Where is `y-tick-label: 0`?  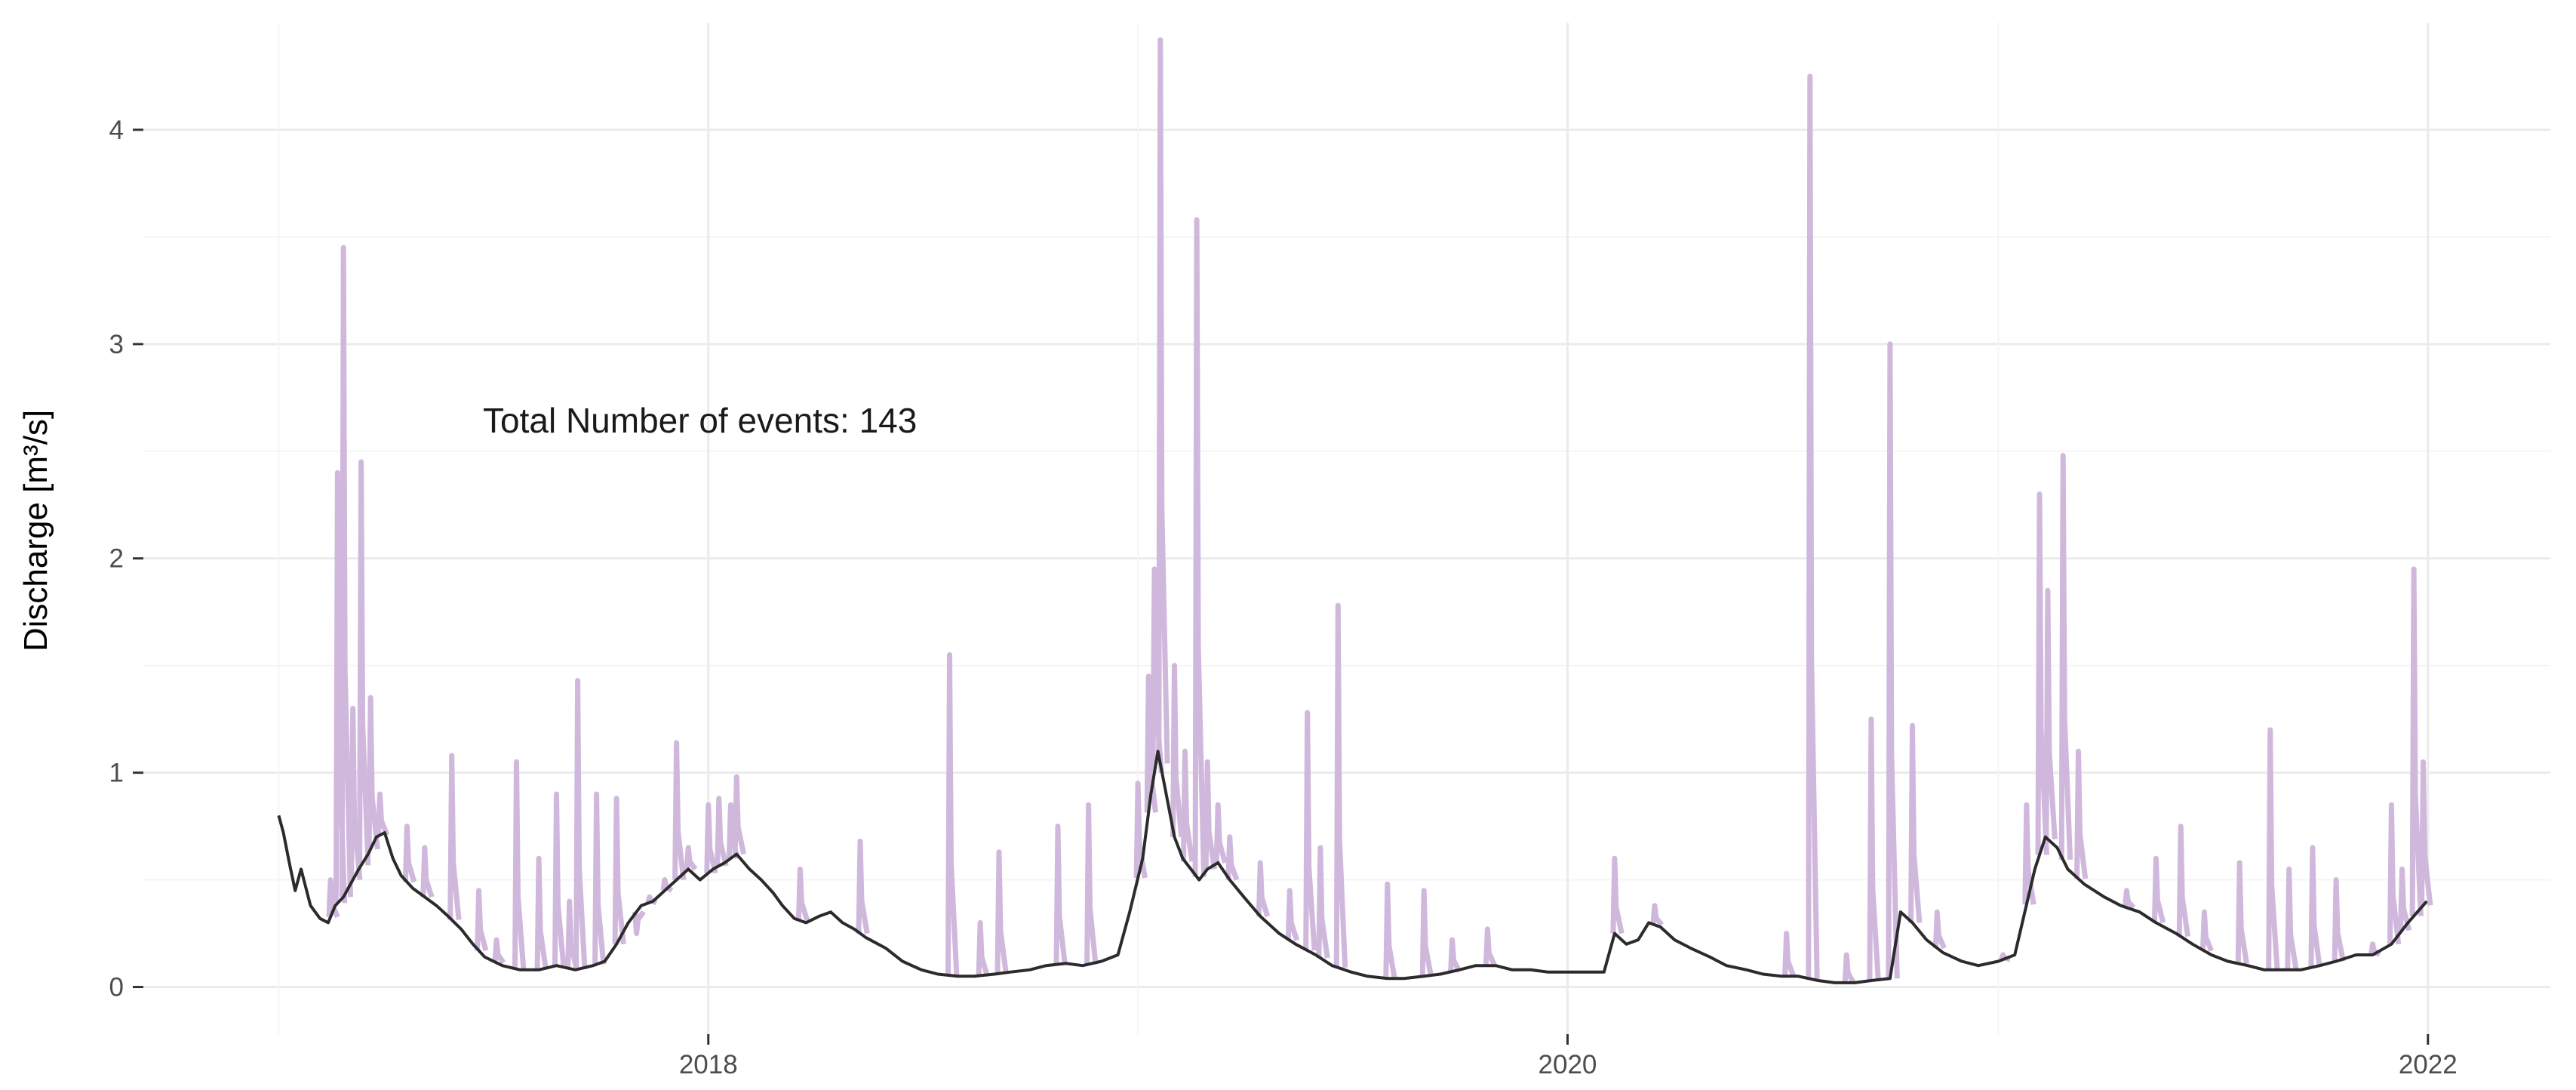 y-tick-label: 0 is located at coordinates (116, 987).